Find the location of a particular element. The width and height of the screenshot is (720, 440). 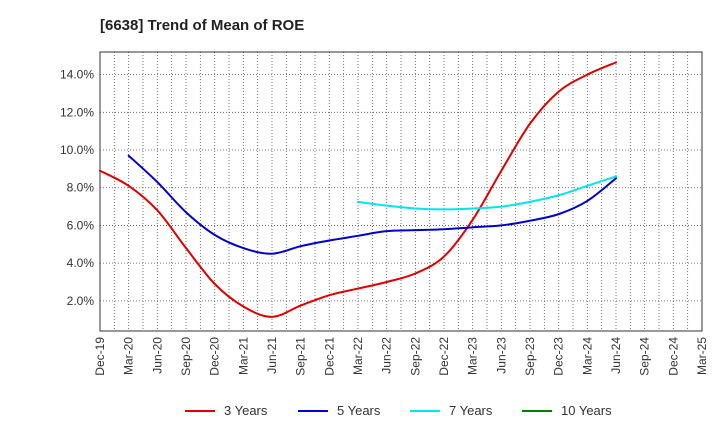

y-tick-label: 6.0% is located at coordinates (81, 225).